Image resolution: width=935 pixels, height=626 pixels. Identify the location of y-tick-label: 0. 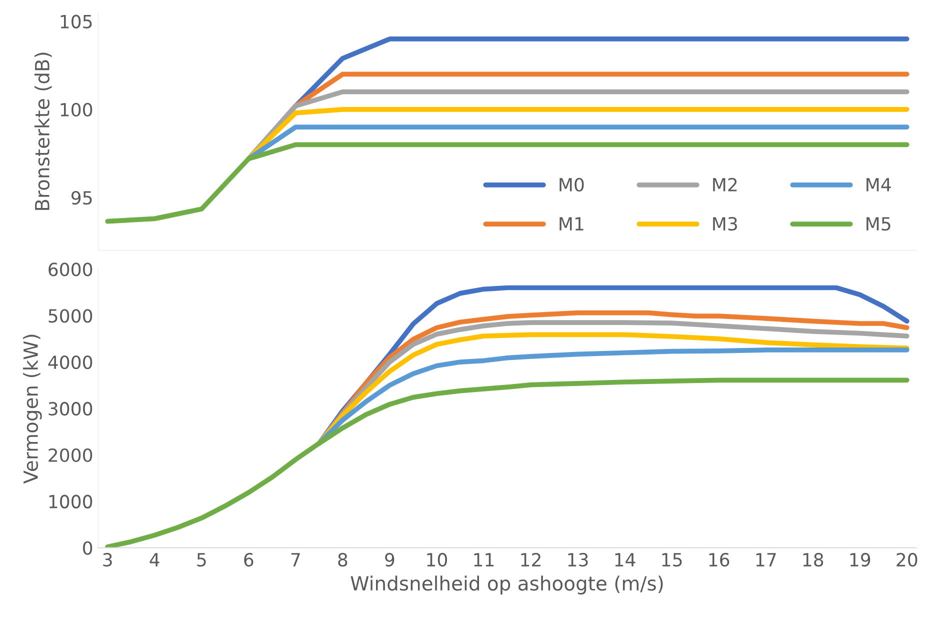
(87, 548).